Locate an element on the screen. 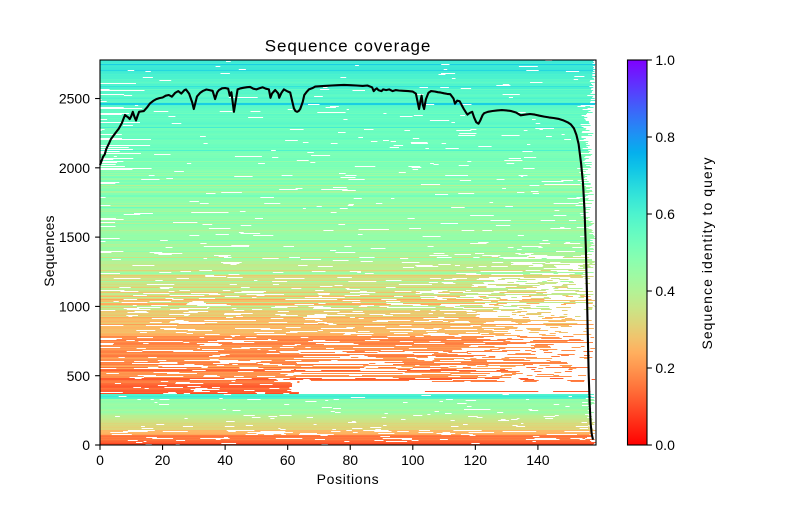 This screenshot has height=505, width=800. svg-text: 40 is located at coordinates (225, 460).